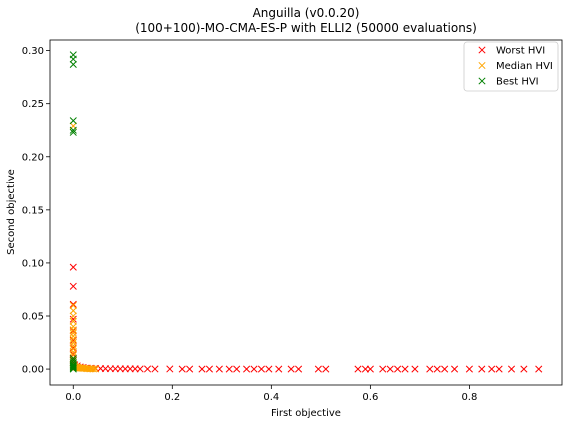 The width and height of the screenshot is (568, 424). I want to click on x-axis-ticks: 0.0 0.2 0.4 0.6 0.8, so click(271, 394).